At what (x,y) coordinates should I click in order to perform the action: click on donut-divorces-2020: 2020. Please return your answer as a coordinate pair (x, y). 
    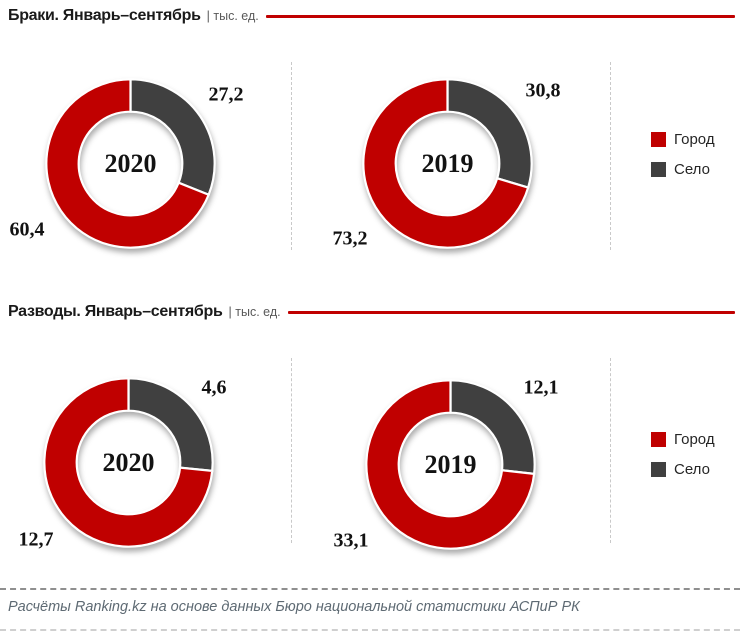
    Looking at the image, I should click on (128, 462).